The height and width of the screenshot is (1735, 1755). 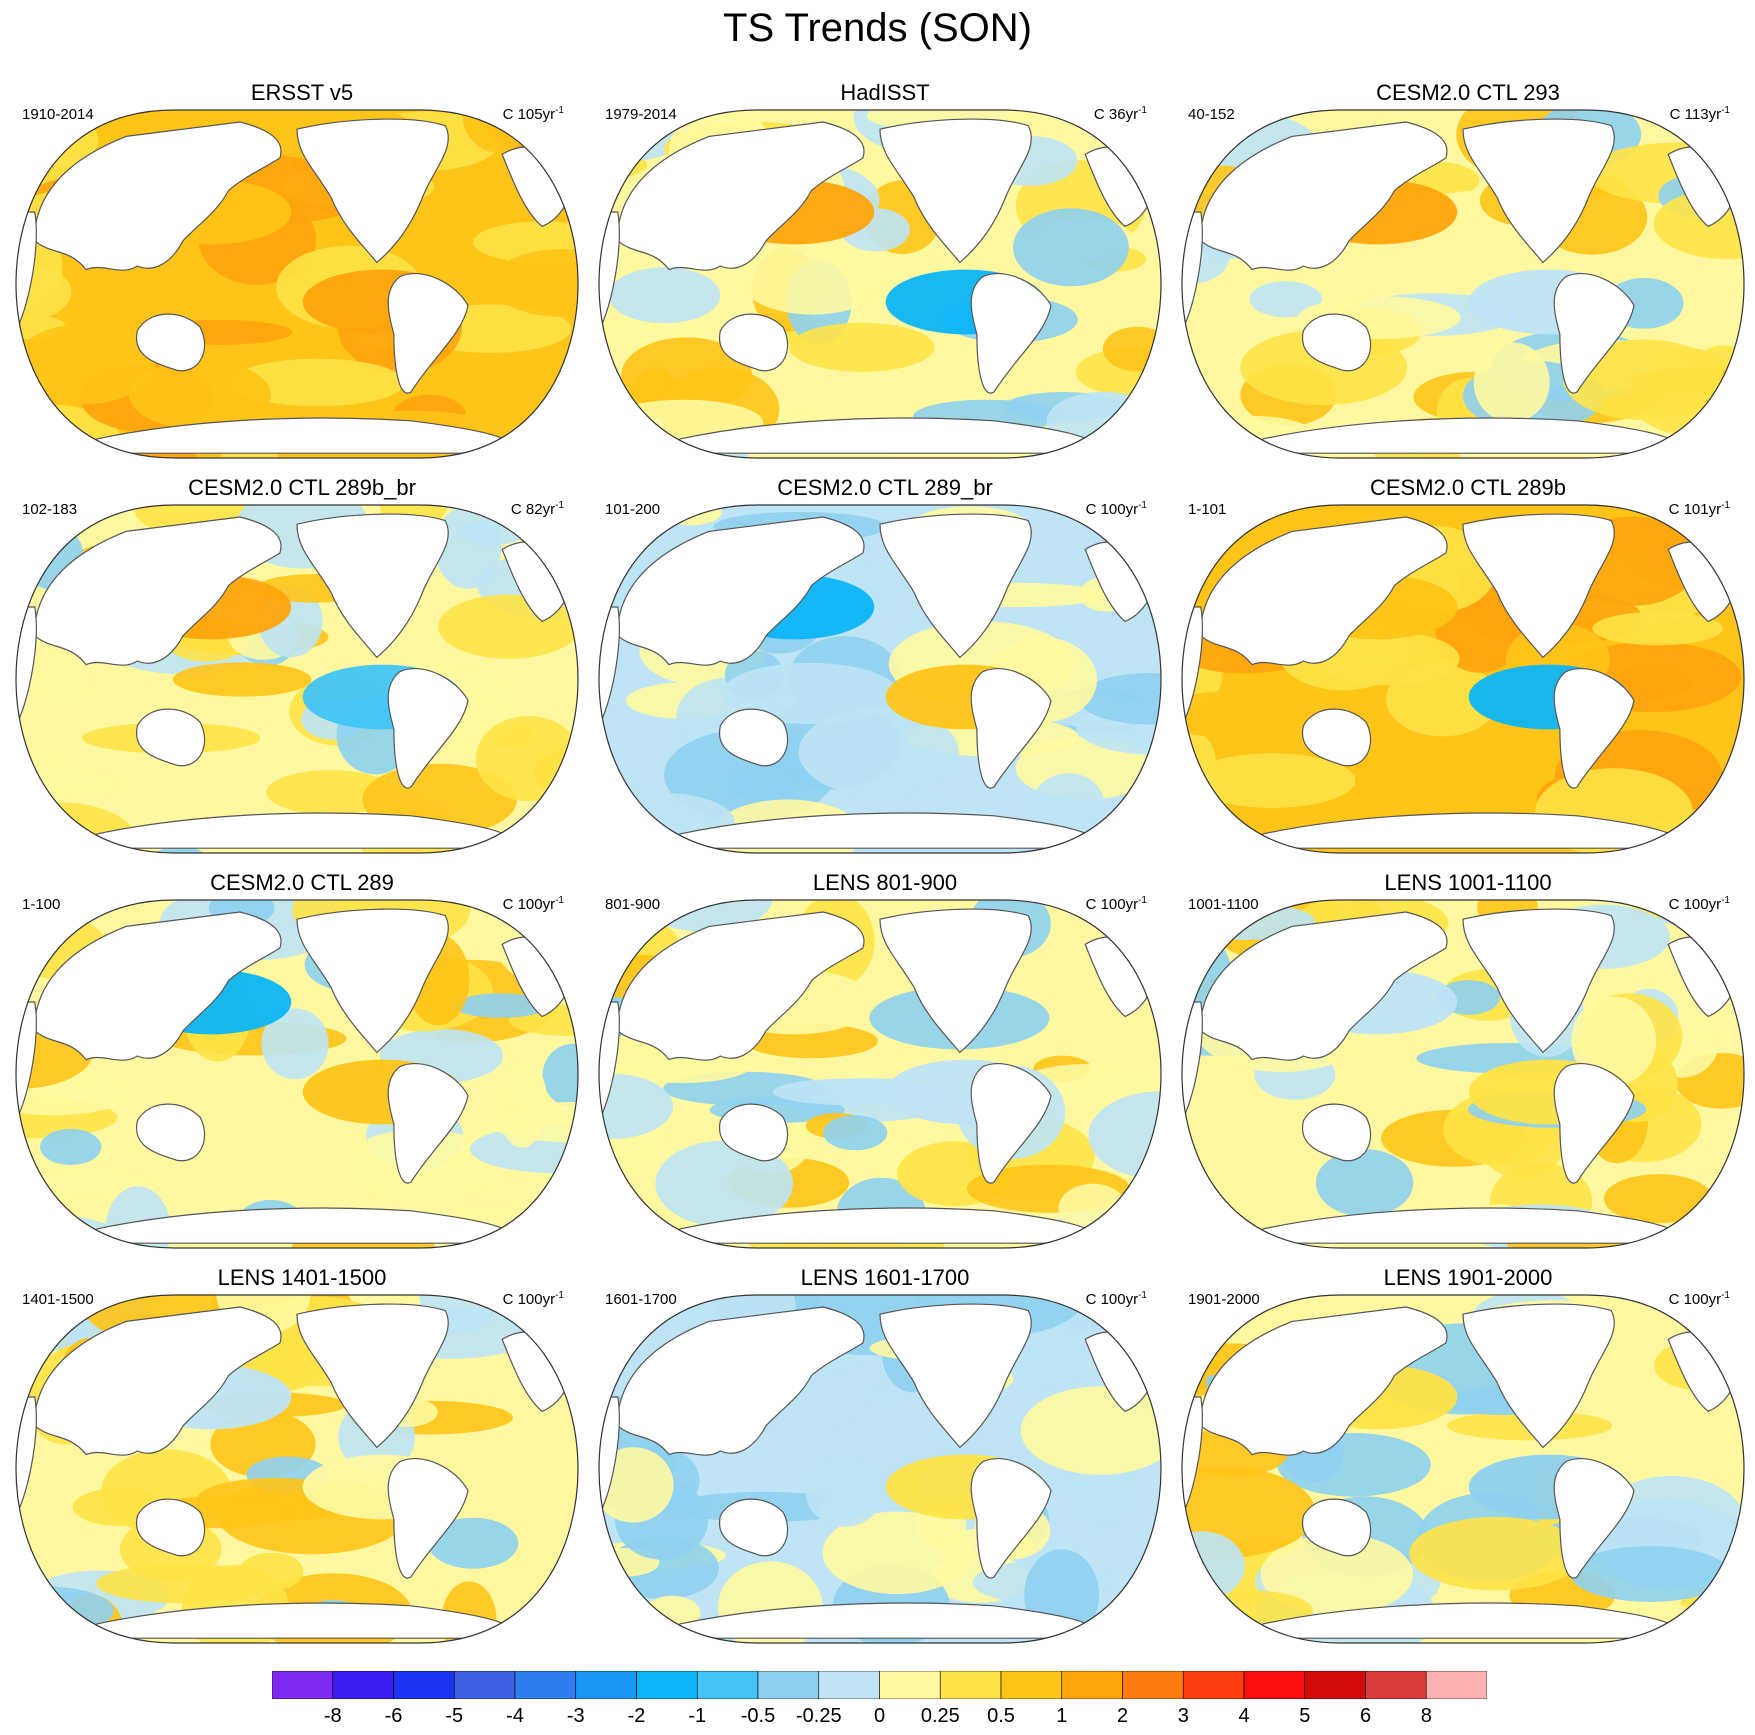 I want to click on colorbar-tick-label: -0.5, so click(x=758, y=1716).